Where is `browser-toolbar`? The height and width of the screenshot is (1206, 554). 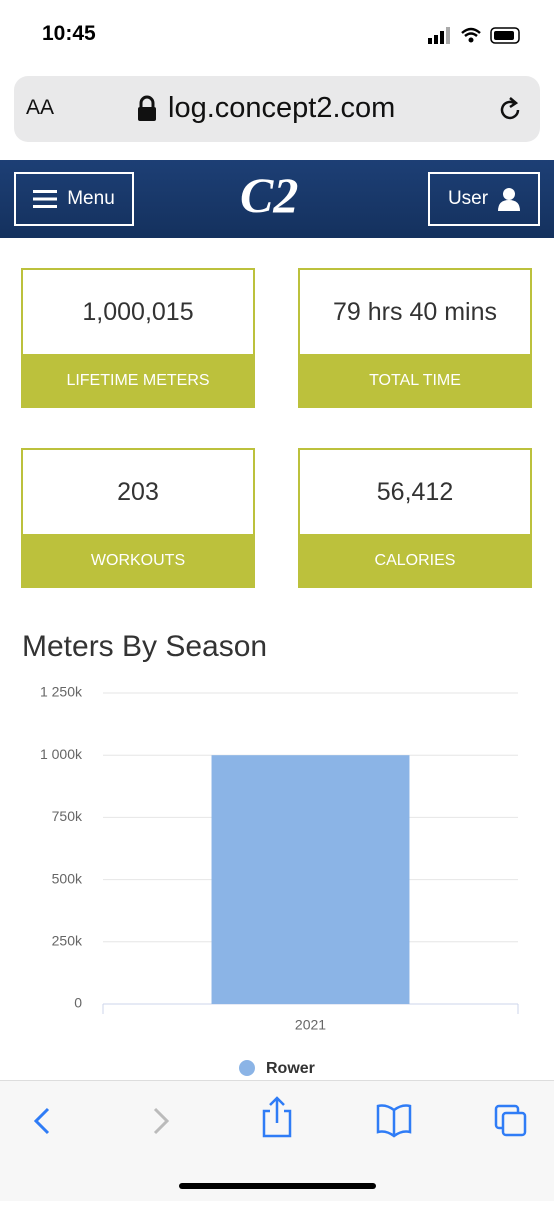
browser-toolbar is located at coordinates (277, 1140).